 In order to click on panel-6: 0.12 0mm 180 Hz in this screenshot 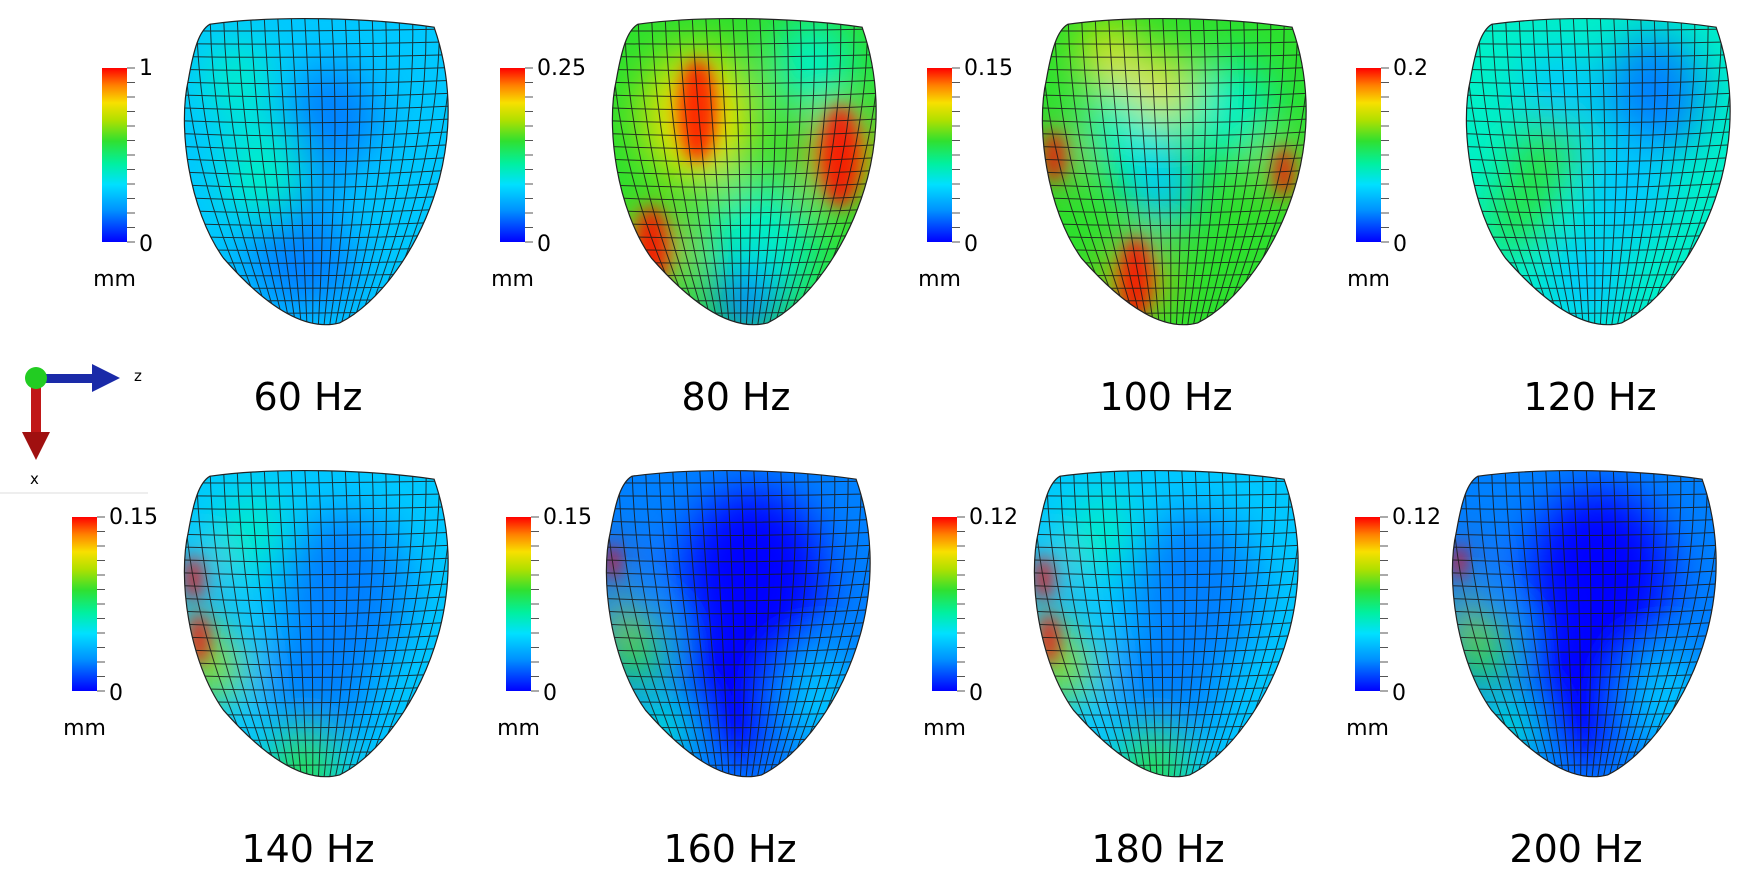, I will do `click(1111, 670)`.